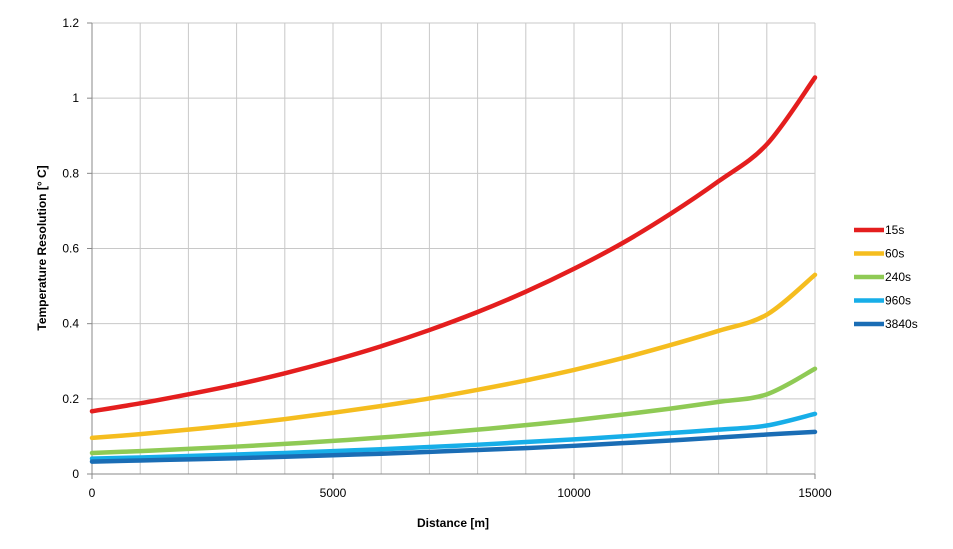 This screenshot has height=549, width=953. What do you see at coordinates (453, 523) in the screenshot?
I see `x-axis-title: Distance [m]` at bounding box center [453, 523].